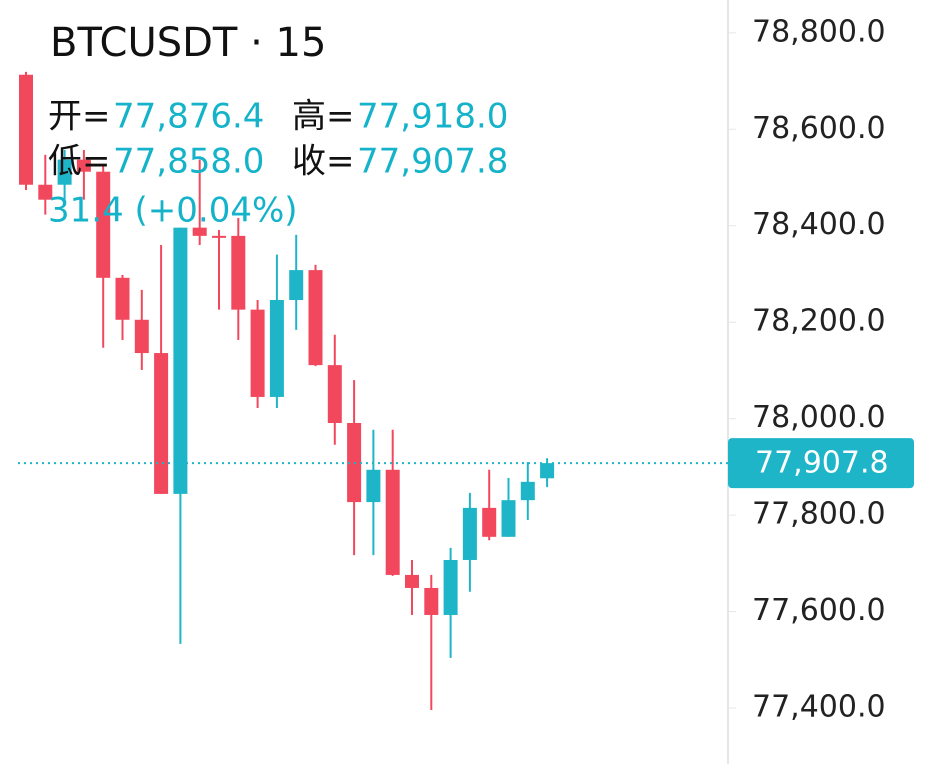 Image resolution: width=926 pixels, height=764 pixels. I want to click on open-label: 开=, so click(79, 117).